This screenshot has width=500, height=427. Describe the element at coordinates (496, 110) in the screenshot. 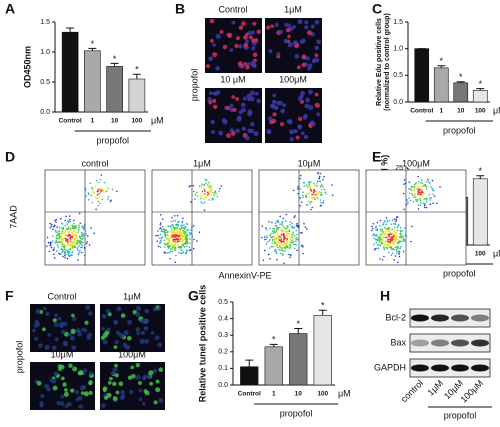

I see `unit-label: μM` at that location.